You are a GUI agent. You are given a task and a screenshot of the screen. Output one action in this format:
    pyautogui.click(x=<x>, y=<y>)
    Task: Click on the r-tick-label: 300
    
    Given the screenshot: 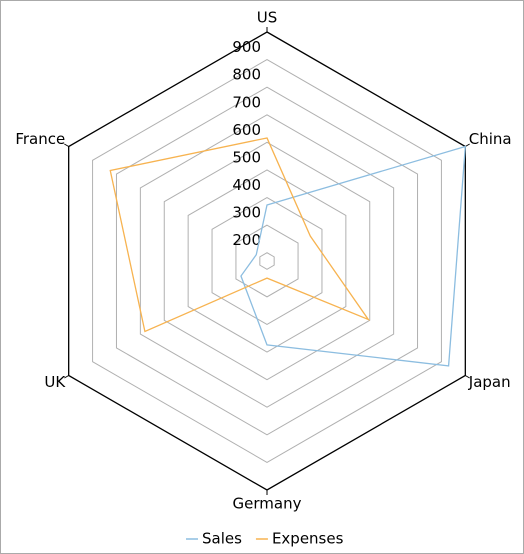 What is the action you would take?
    pyautogui.click(x=246, y=213)
    